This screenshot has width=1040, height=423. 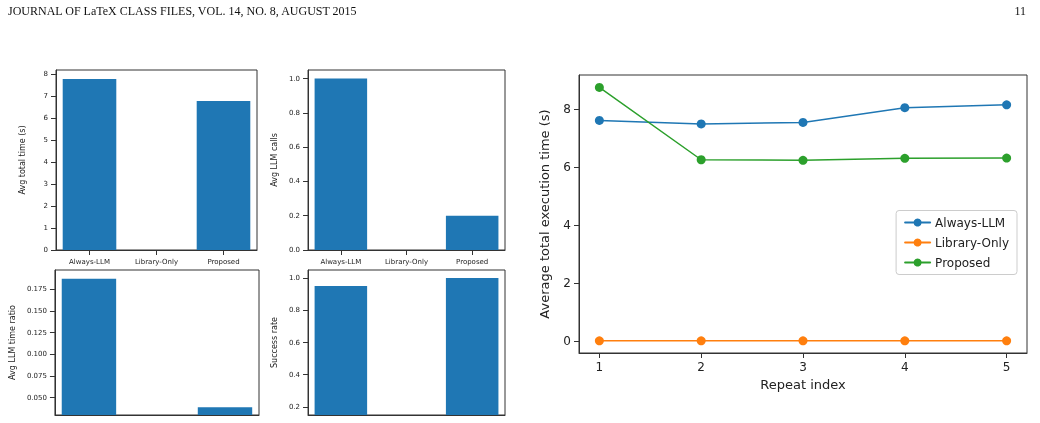 I want to click on x-axis-title: Repeat index, so click(x=803, y=384).